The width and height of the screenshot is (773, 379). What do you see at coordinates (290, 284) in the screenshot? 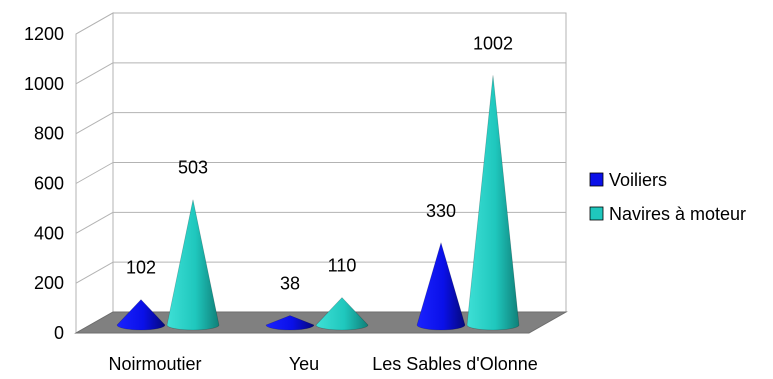
I see `data-label: 38` at bounding box center [290, 284].